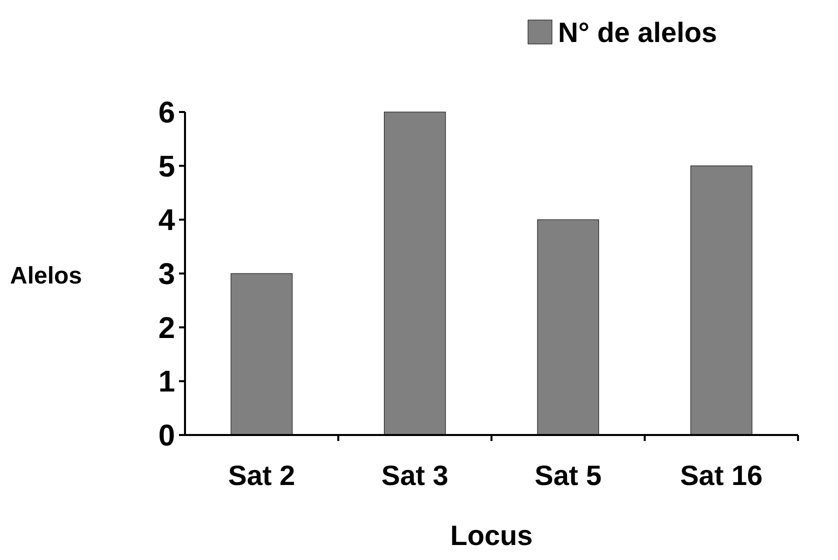 Image resolution: width=838 pixels, height=560 pixels. What do you see at coordinates (166, 167) in the screenshot?
I see `y-tick-label: 5` at bounding box center [166, 167].